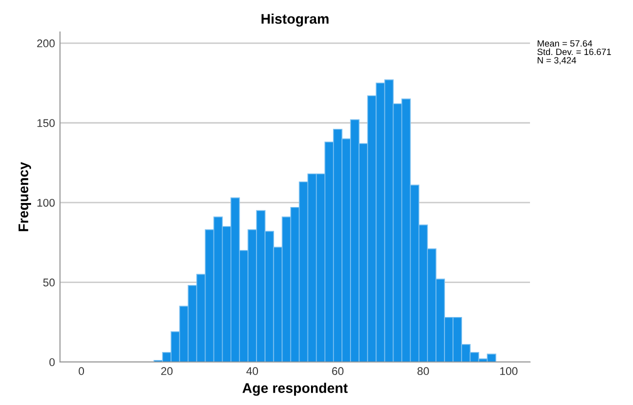 Image resolution: width=633 pixels, height=405 pixels. What do you see at coordinates (25, 197) in the screenshot?
I see `y-axis-title: Frequency` at bounding box center [25, 197].